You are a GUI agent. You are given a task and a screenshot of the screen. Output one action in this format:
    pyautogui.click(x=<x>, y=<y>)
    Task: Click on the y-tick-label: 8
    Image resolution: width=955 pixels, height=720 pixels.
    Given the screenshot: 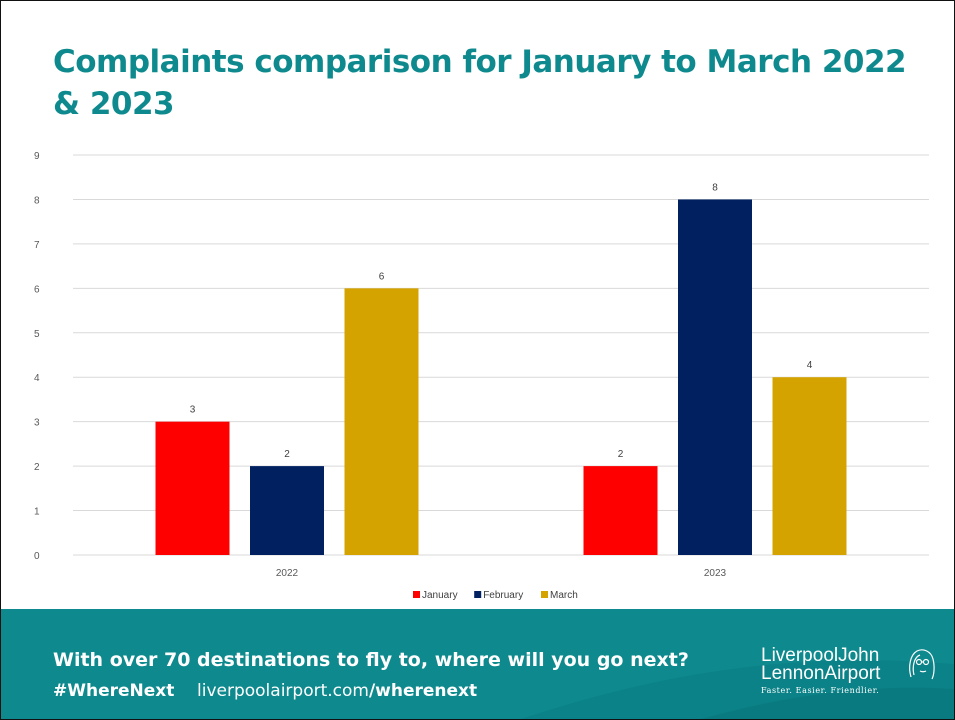 What is the action you would take?
    pyautogui.click(x=37, y=200)
    